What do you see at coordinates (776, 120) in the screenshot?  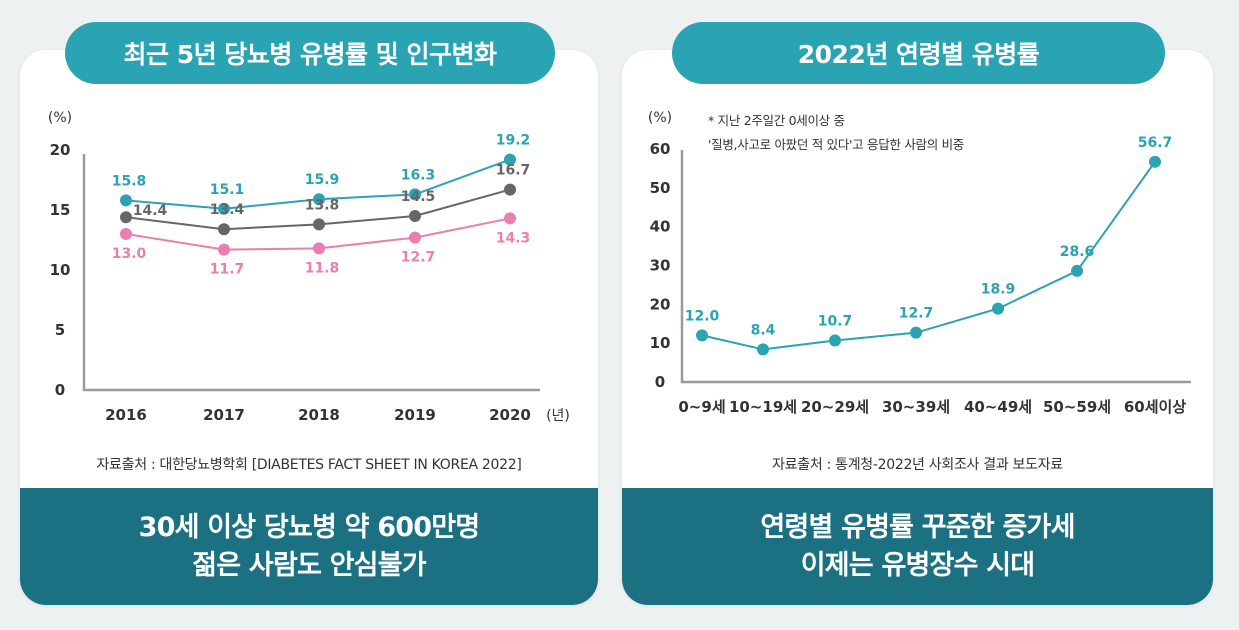 I see `right-note-line1: * 지난 2주일간 0세이상 중` at bounding box center [776, 120].